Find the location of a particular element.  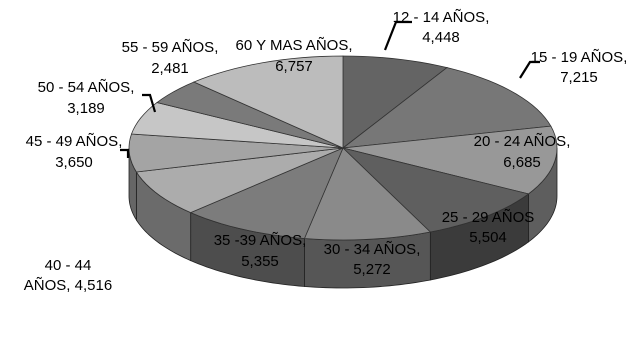

slice-value-11: 6,757 is located at coordinates (294, 66).